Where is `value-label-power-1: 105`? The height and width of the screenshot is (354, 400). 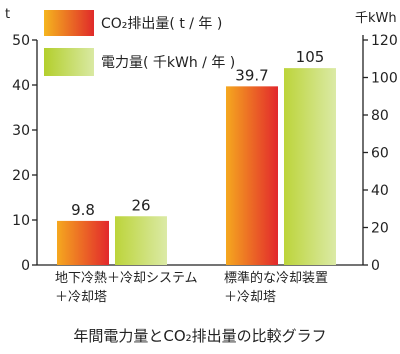 value-label-power-1: 105 is located at coordinates (310, 57).